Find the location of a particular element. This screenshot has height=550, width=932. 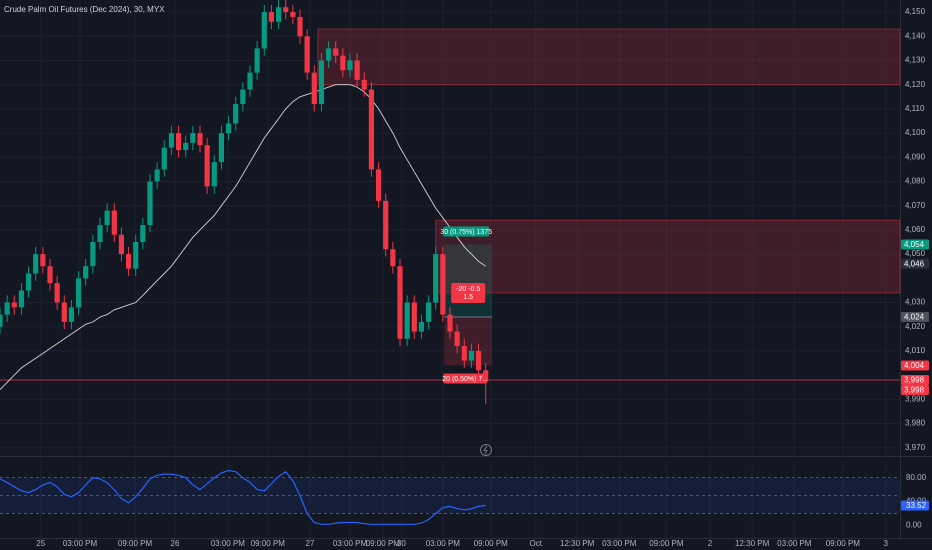

y-tick-label: 4,030 is located at coordinates (915, 302).